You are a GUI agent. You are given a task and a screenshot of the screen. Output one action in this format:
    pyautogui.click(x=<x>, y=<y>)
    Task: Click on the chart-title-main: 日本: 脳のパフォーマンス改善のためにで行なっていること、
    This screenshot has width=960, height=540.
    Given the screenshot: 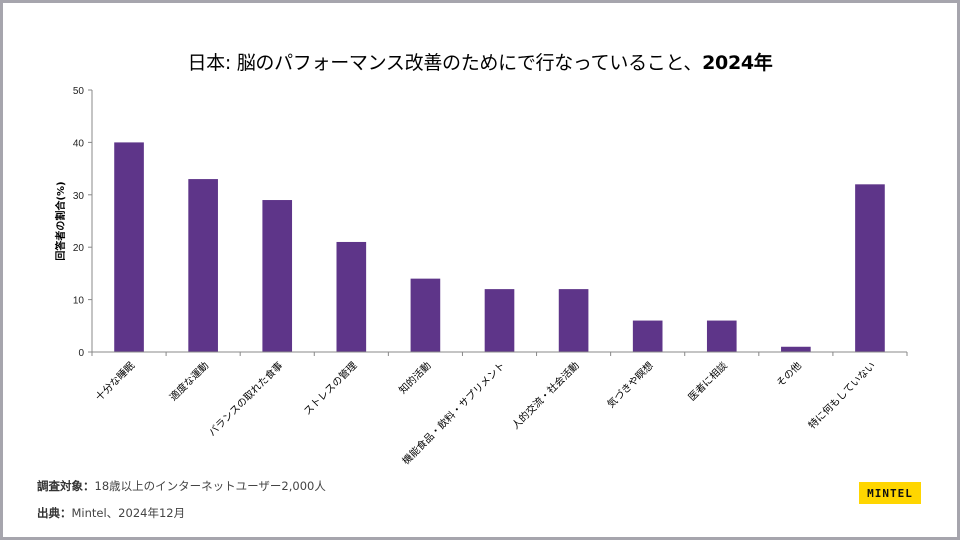 What is the action you would take?
    pyautogui.click(x=445, y=63)
    